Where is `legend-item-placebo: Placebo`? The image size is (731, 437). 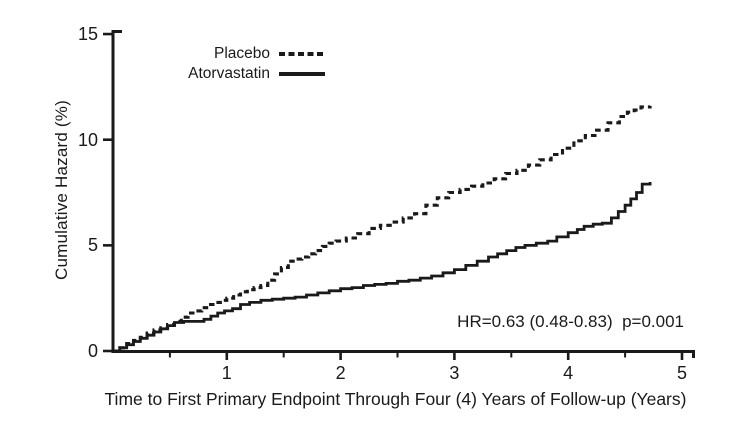 legend-item-placebo: Placebo is located at coordinates (254, 53).